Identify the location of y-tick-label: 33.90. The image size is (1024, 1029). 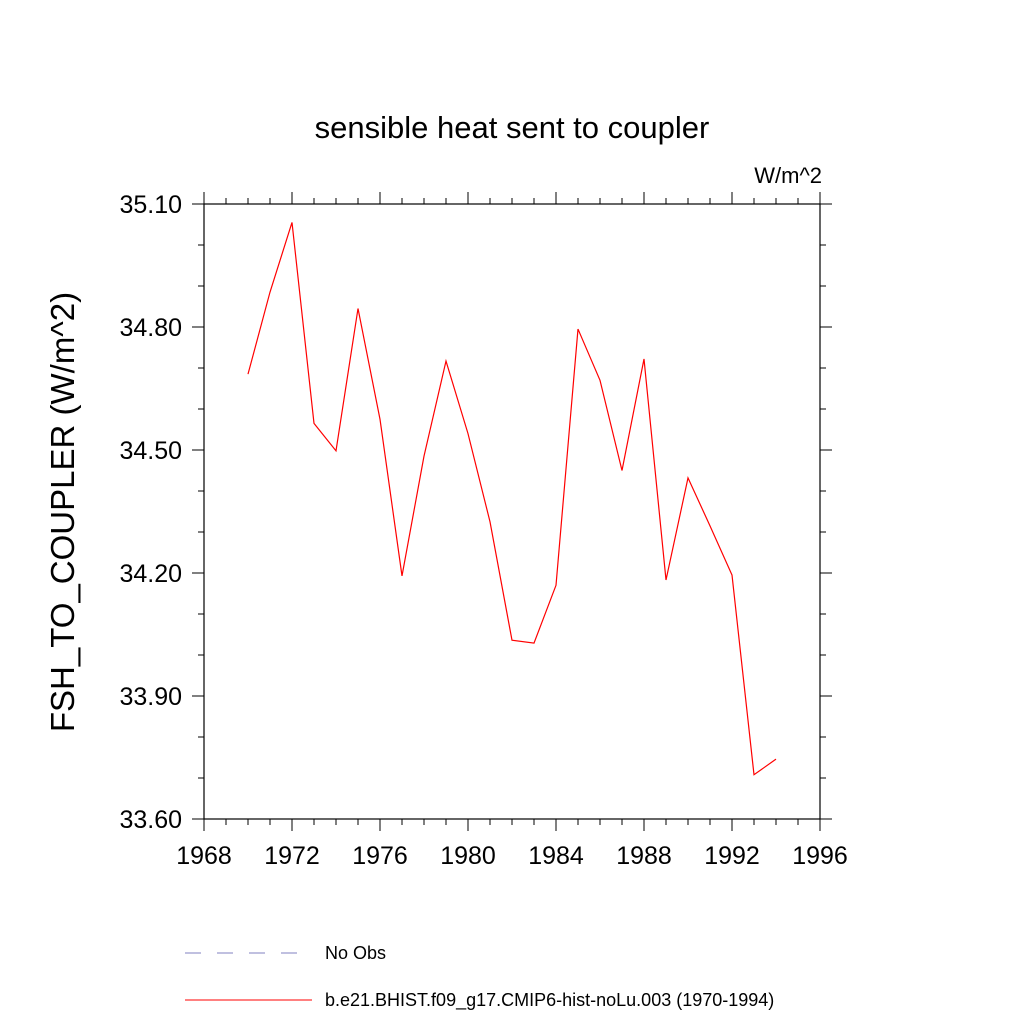
(150, 697).